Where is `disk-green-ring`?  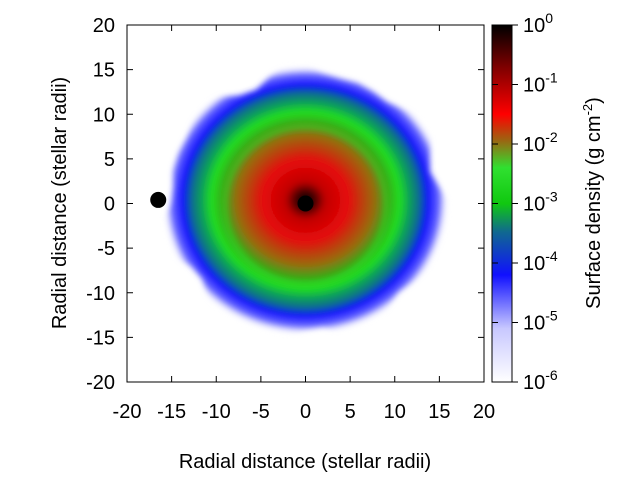
disk-green-ring is located at coordinates (305, 205).